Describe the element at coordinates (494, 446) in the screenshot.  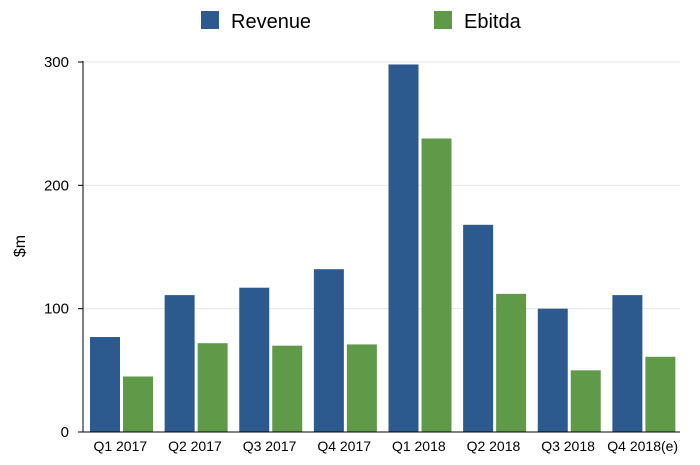
I see `x-tick-label: Q2 2018` at that location.